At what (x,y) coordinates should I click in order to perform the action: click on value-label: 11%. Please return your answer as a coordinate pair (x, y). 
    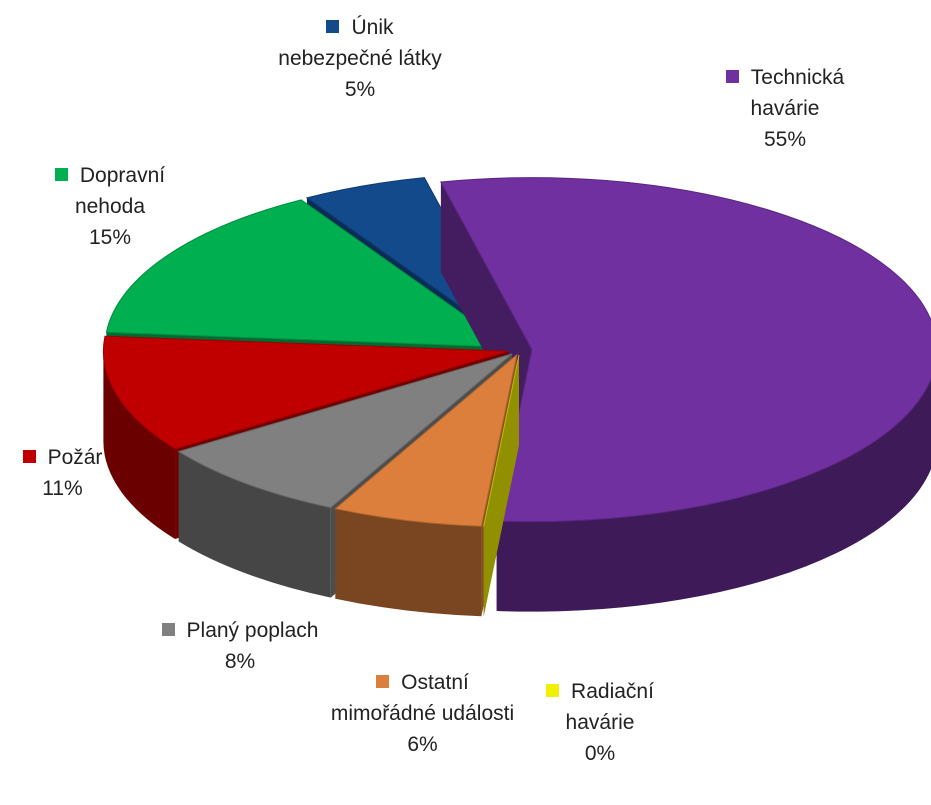
    Looking at the image, I should click on (62, 488).